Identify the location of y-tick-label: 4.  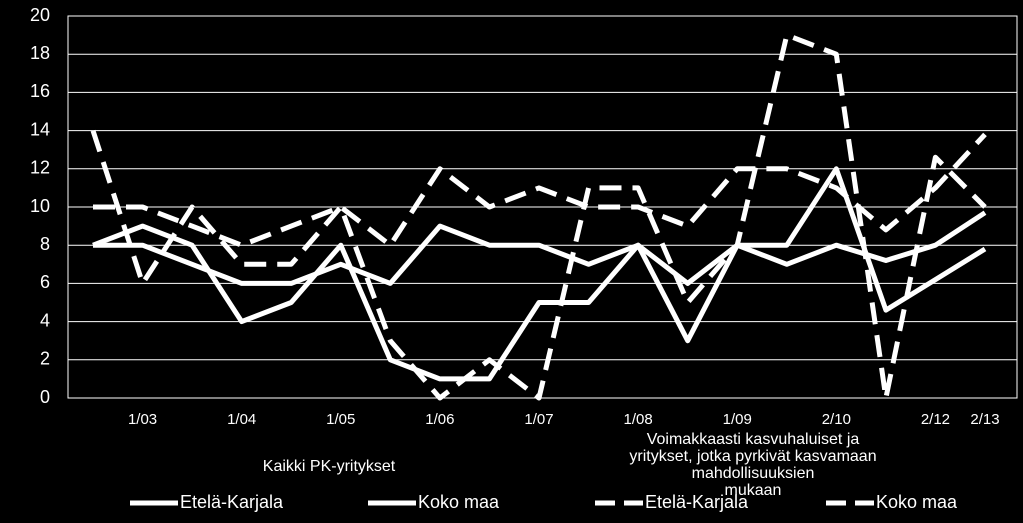
(45, 320).